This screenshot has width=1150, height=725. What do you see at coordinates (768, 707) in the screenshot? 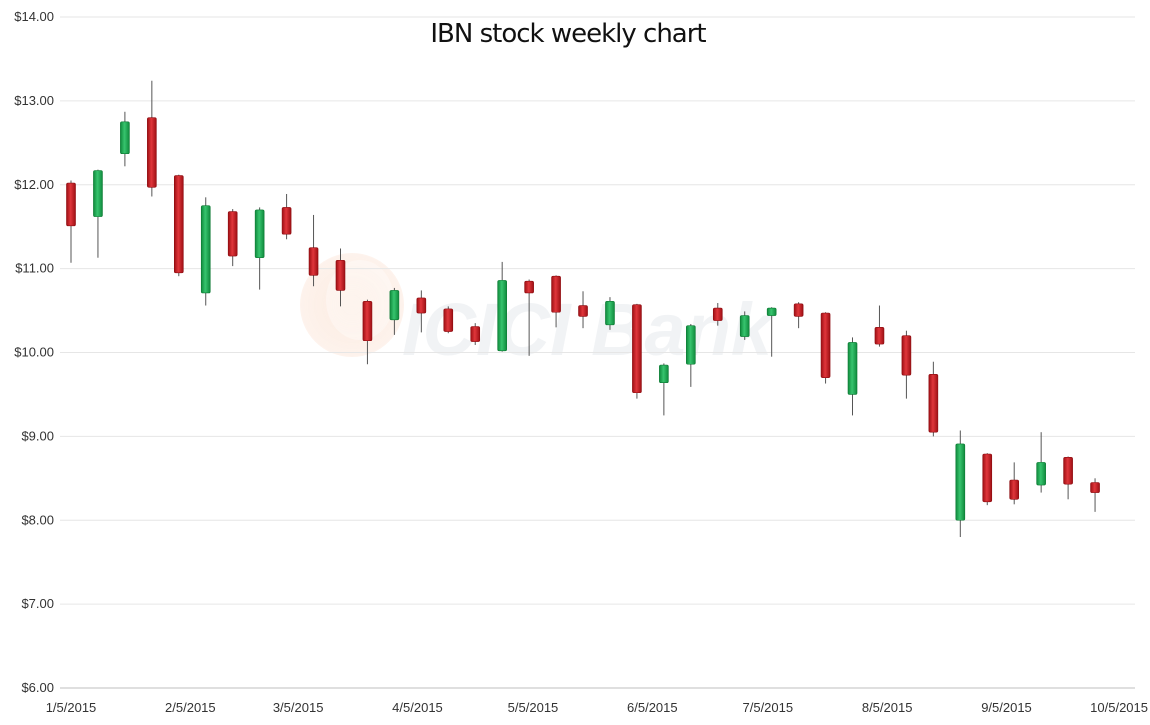
I see `x-tick-label: 7/5/2015` at bounding box center [768, 707].